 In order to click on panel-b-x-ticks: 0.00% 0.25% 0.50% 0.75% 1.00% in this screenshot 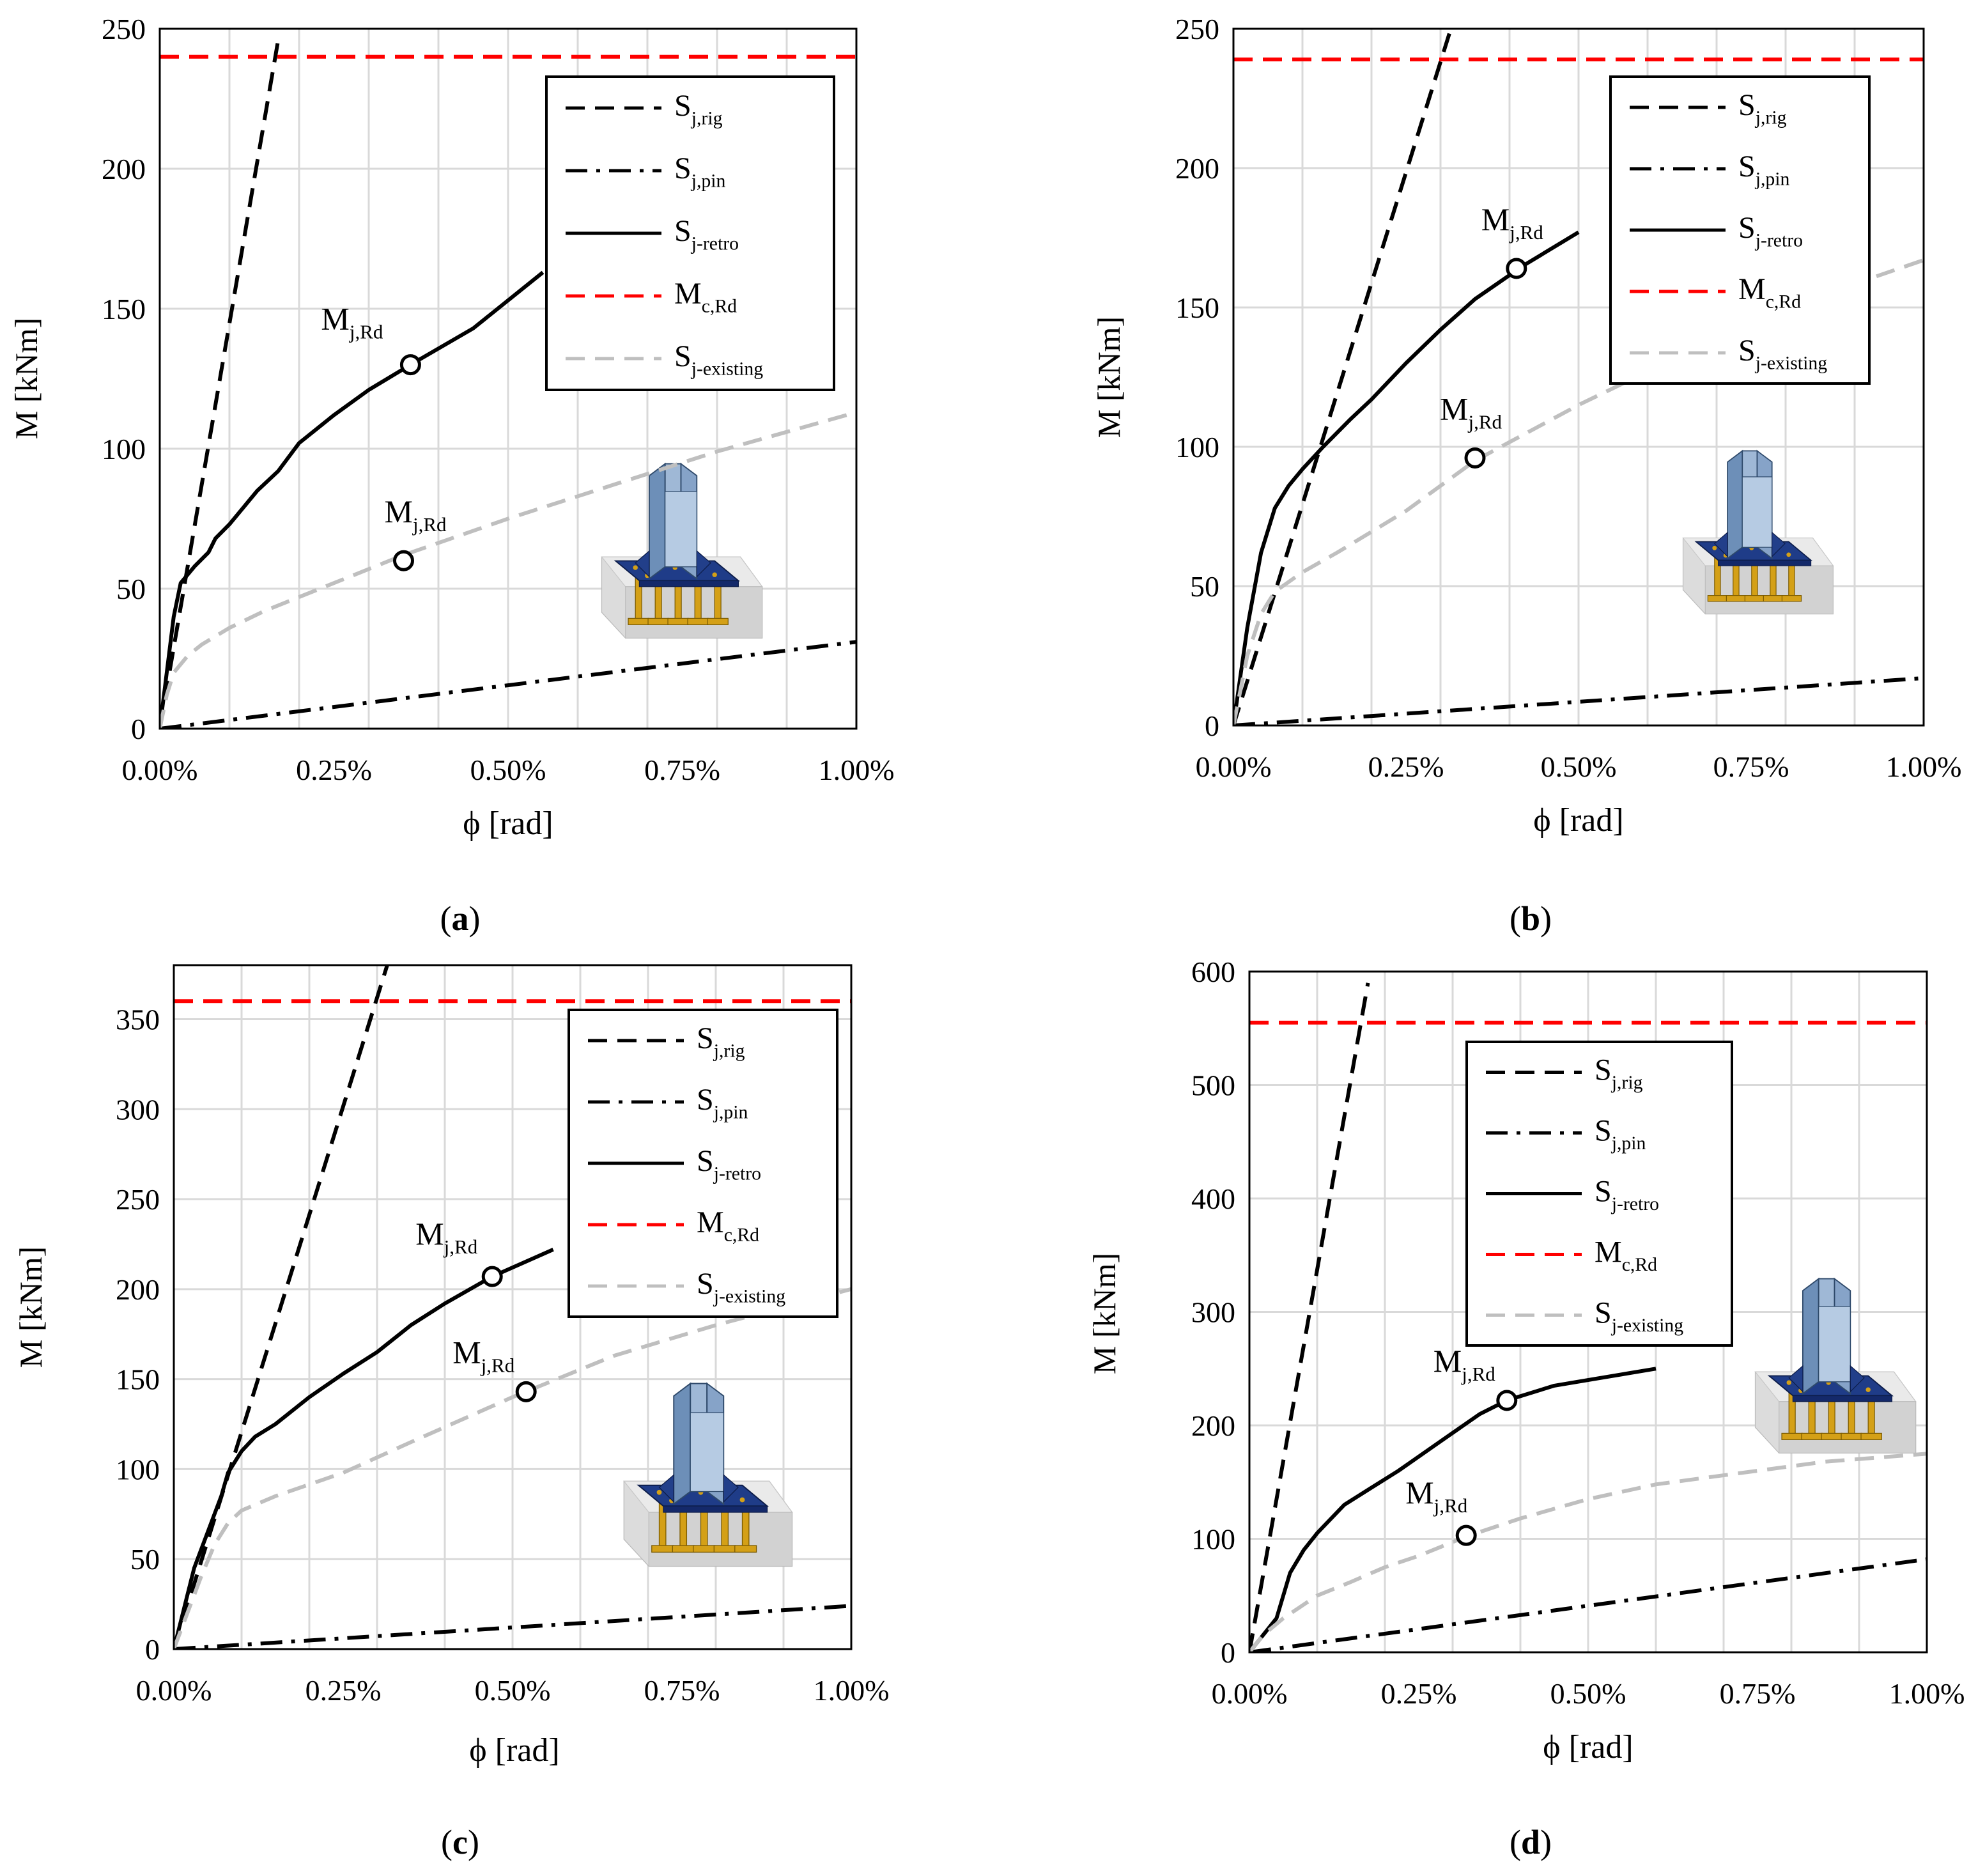, I will do `click(1579, 767)`.